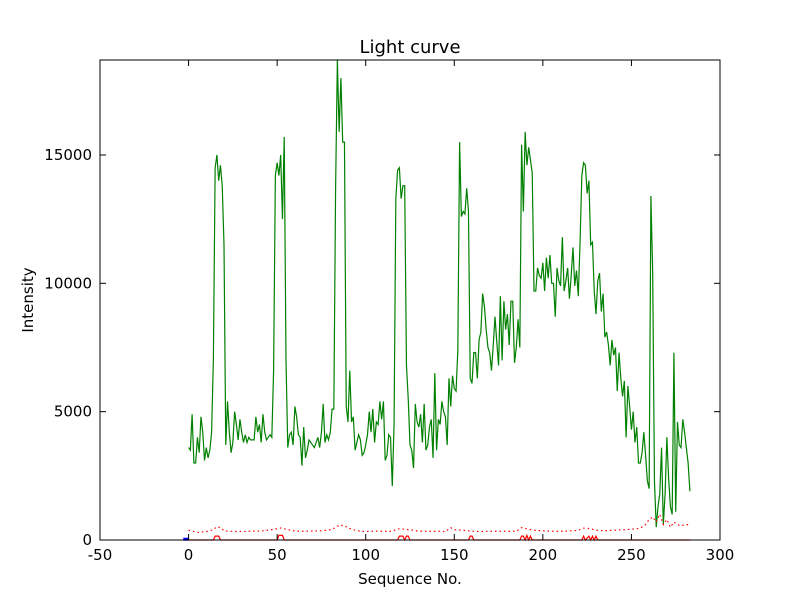 The image size is (800, 600). I want to click on x-tick-label: 150, so click(454, 555).